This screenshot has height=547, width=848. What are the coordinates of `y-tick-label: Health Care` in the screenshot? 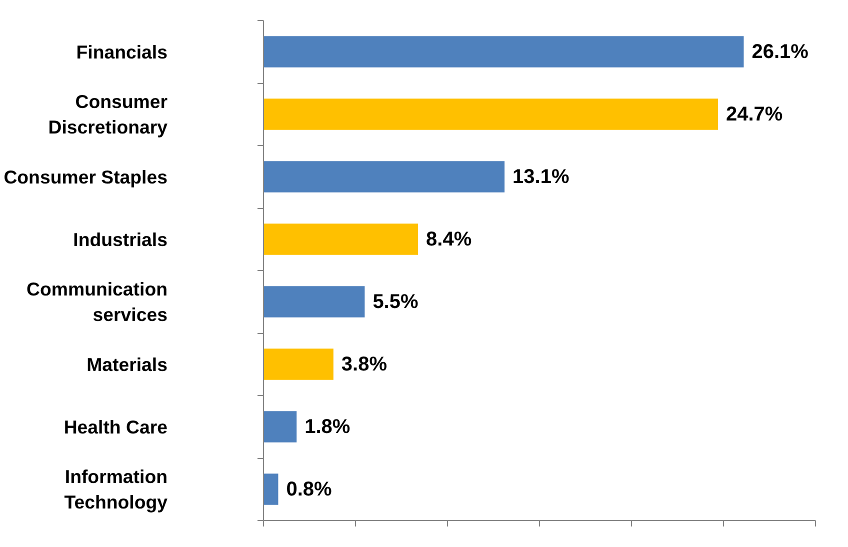 It's located at (116, 427).